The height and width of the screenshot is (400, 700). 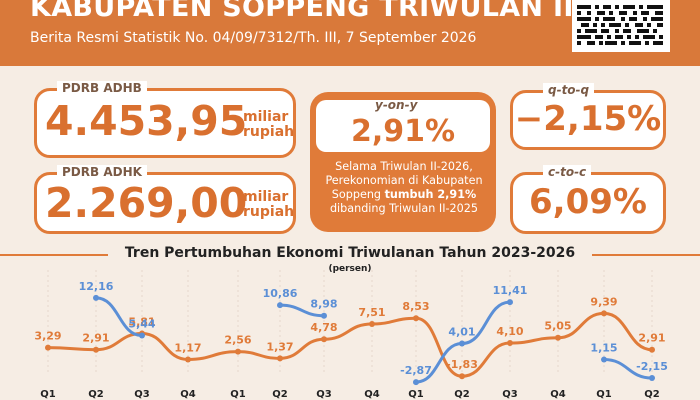 I want to click on data-label: 8,53, so click(x=415, y=306).